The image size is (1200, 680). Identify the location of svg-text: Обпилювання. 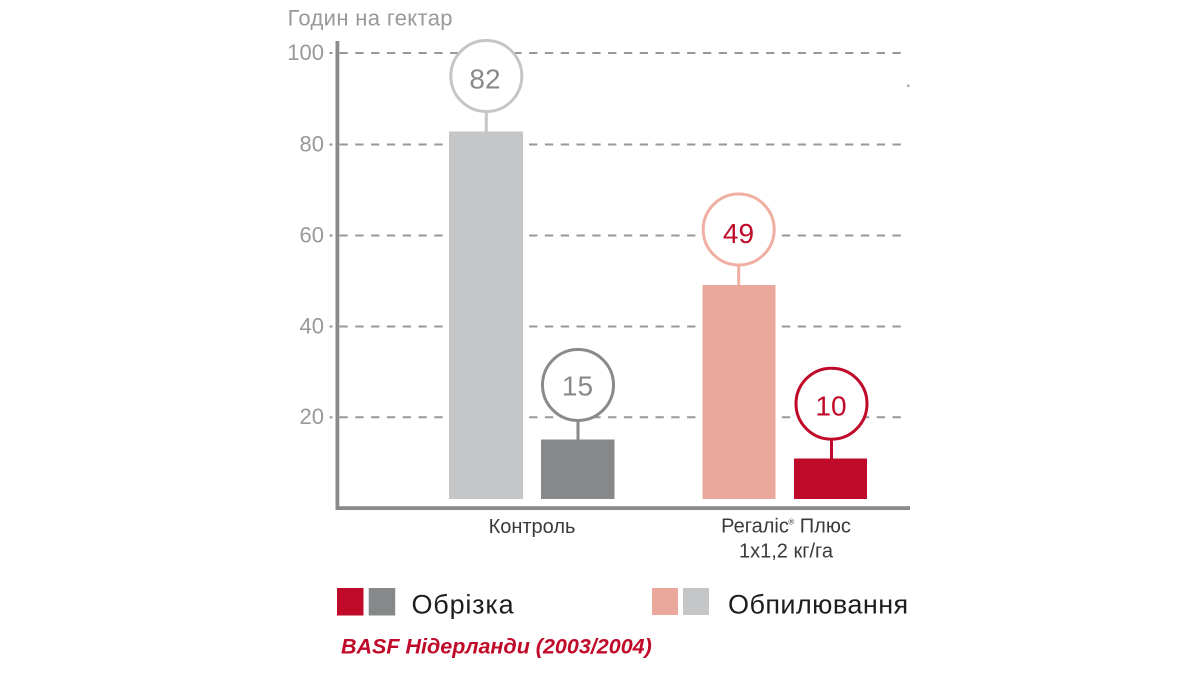
(818, 605).